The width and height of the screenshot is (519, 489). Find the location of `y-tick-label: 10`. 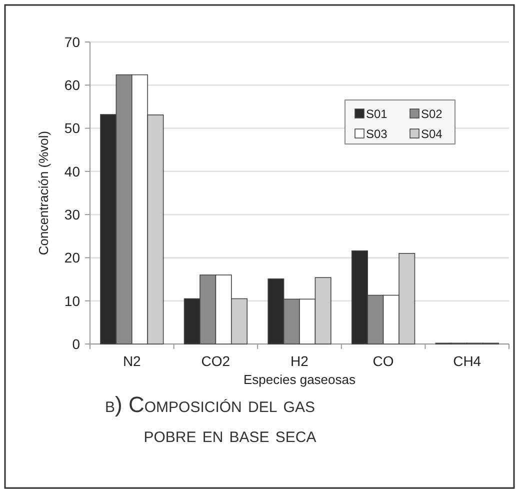

y-tick-label: 10 is located at coordinates (72, 300).